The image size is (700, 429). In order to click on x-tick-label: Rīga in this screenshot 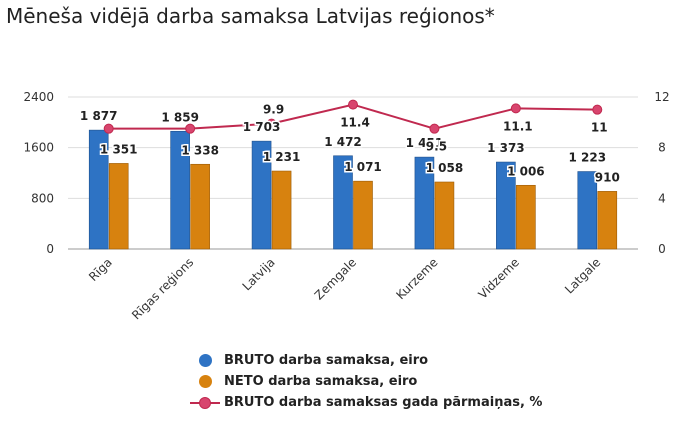, I will do `click(100, 269)`.